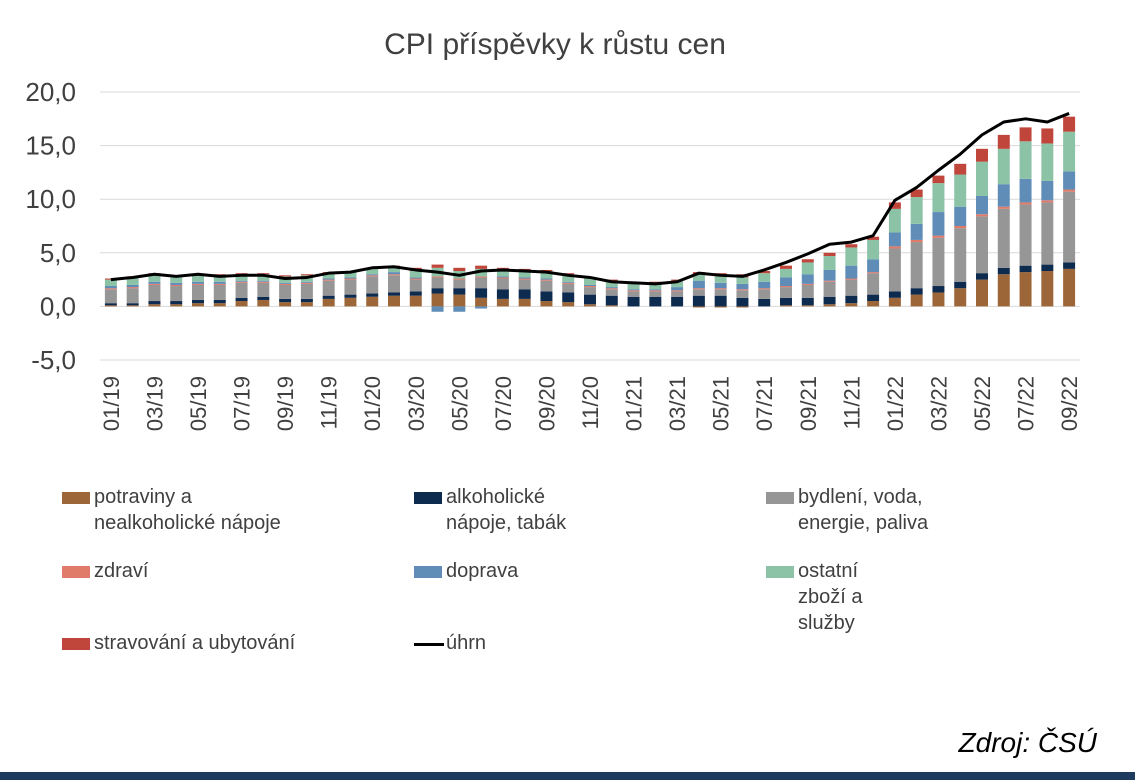 This screenshot has width=1135, height=780. Describe the element at coordinates (429, 644) in the screenshot. I see `legend-line-uhrn` at that location.